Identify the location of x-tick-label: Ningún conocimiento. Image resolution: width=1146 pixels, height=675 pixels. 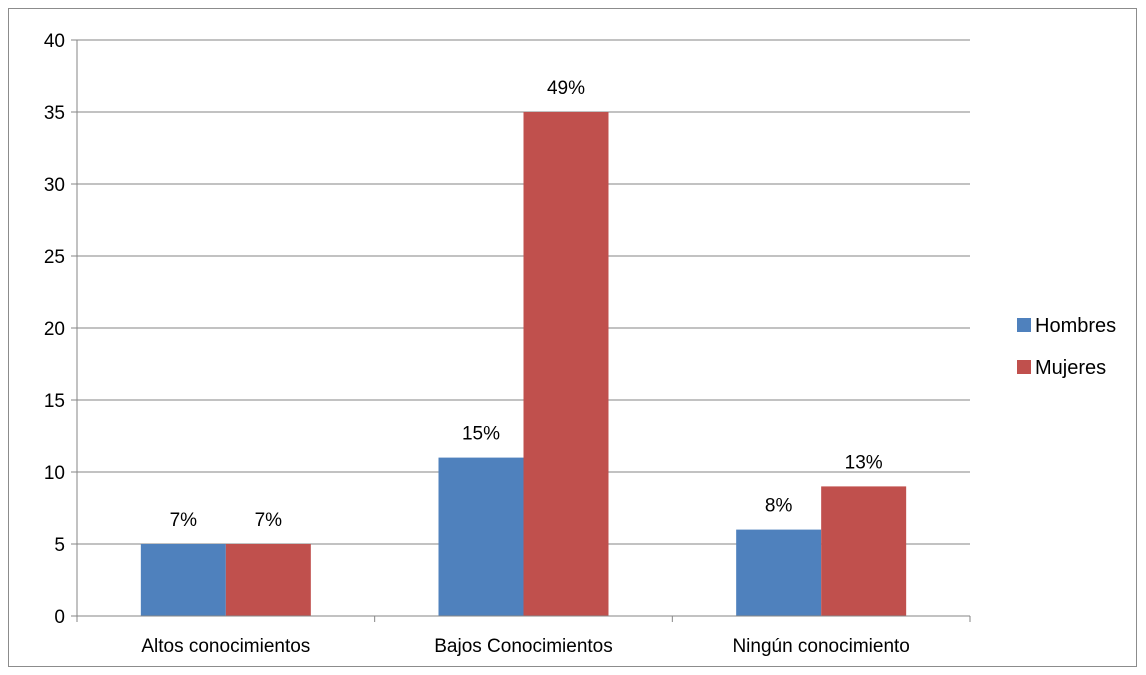
(820, 646).